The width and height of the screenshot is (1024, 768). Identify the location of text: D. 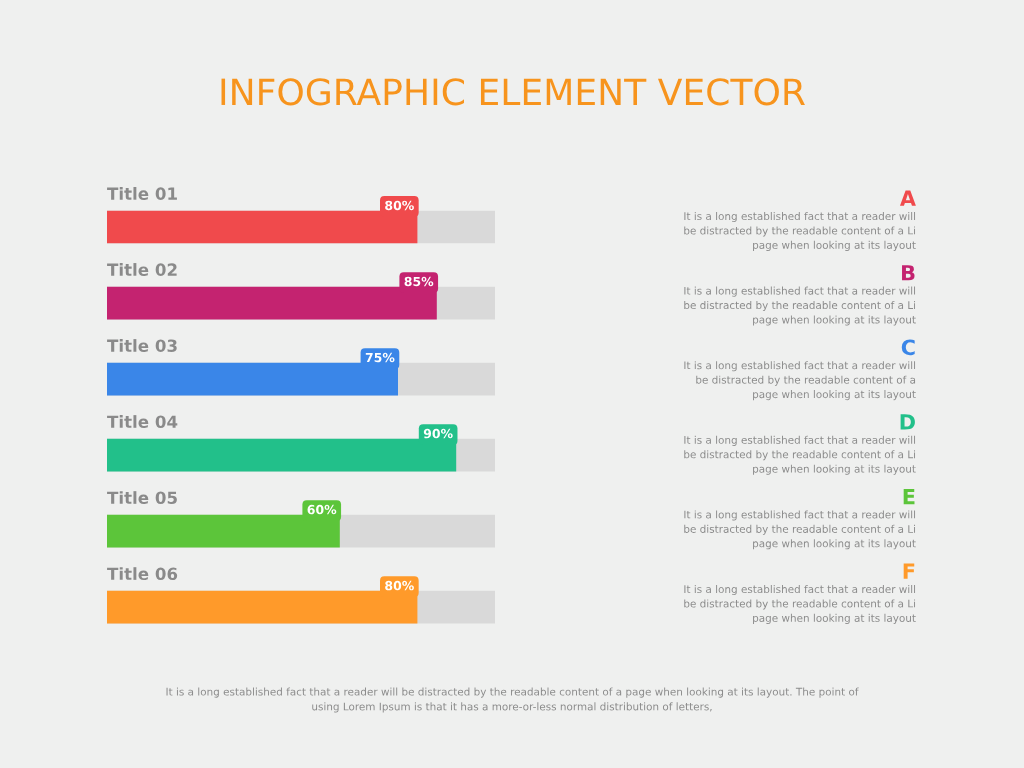
(907, 422).